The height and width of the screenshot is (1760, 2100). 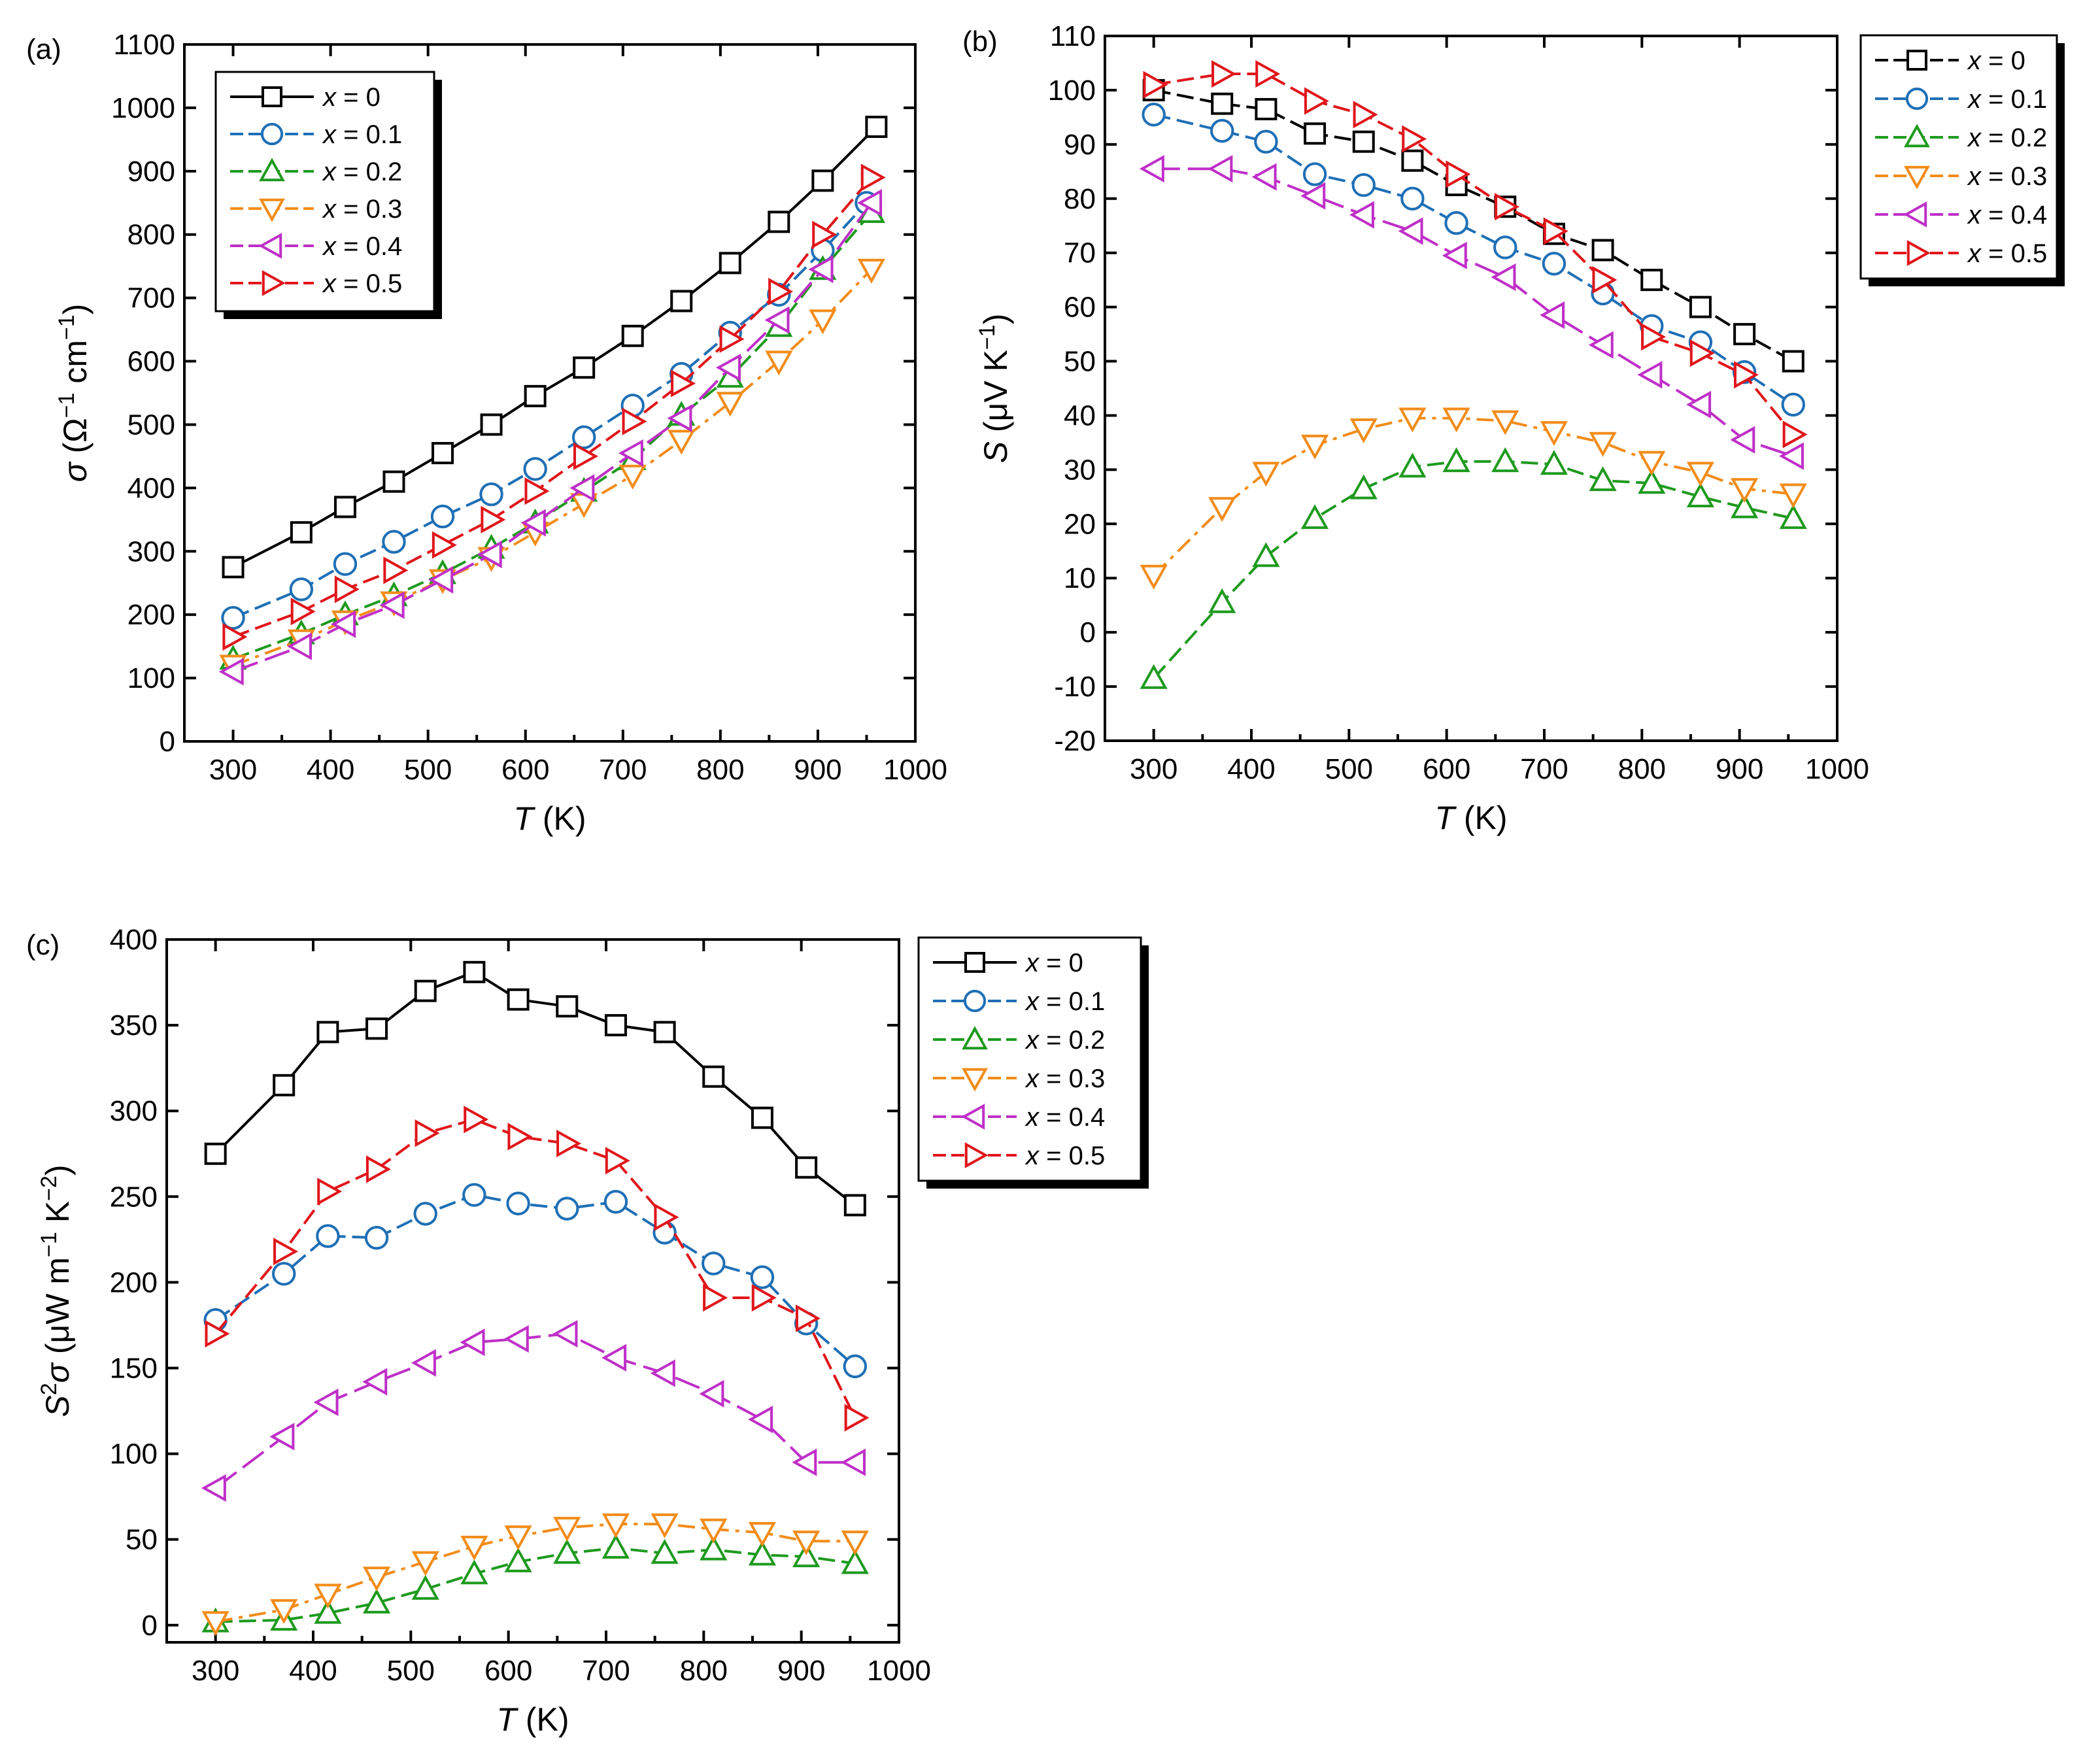 What do you see at coordinates (1471, 388) in the screenshot?
I see `plot-frame-b` at bounding box center [1471, 388].